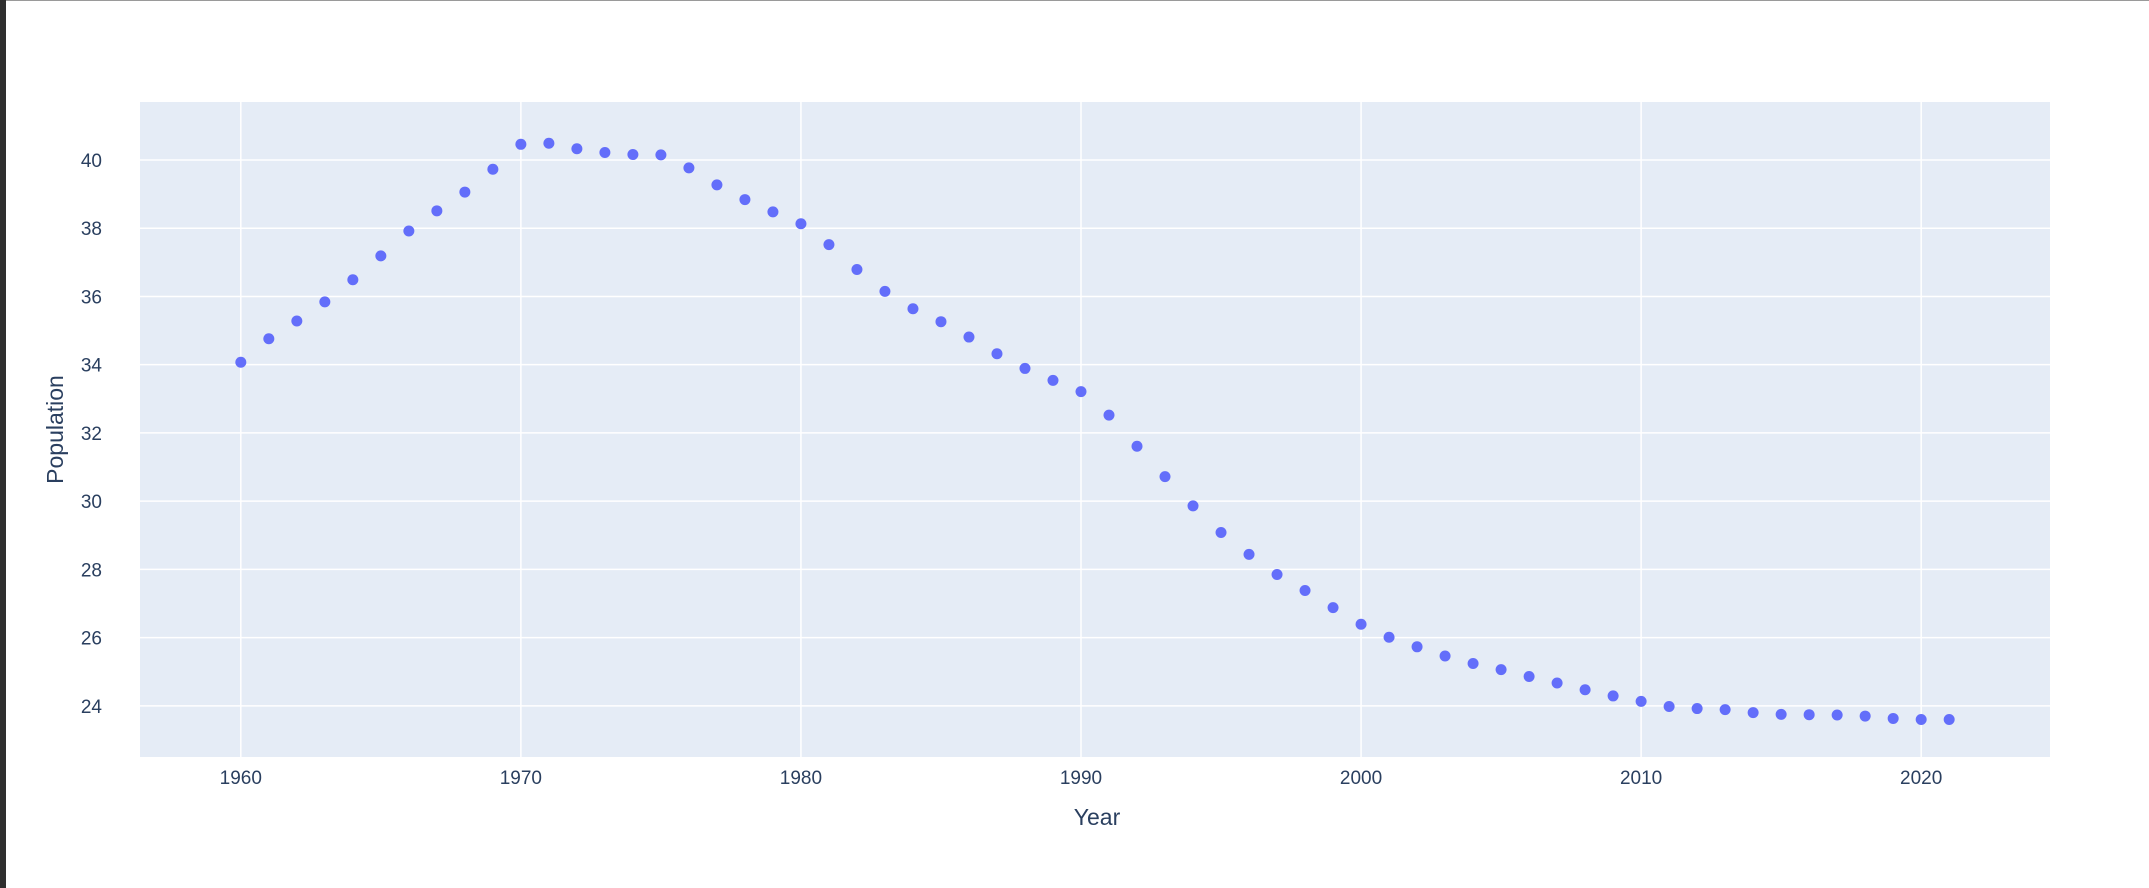  I want to click on x-axis-tick-labels: 1960 1970 1980 1990 2000 2010 2020, so click(1081, 778).